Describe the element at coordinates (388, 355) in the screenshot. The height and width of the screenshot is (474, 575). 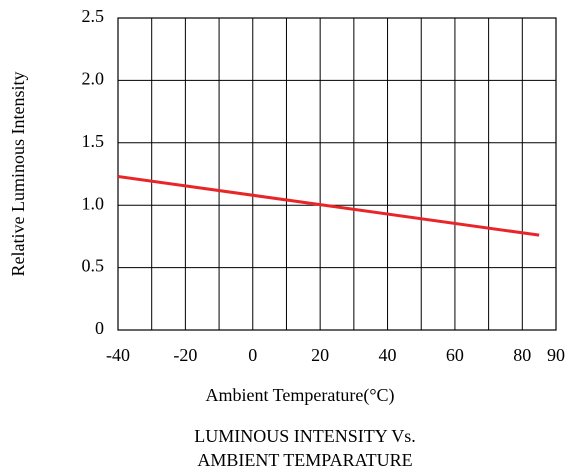
I see `x-tick-label: 40` at that location.